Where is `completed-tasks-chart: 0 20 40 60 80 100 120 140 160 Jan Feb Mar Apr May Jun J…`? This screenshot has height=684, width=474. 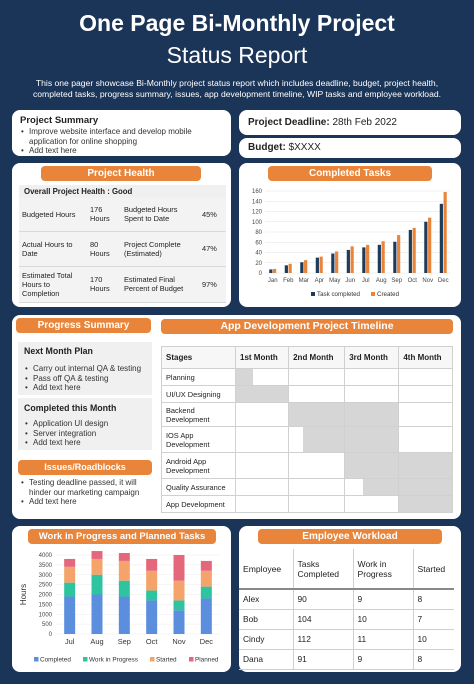
completed-tasks-chart: 0 20 40 60 80 100 120 140 160 Jan Feb Mar Apr May Jun J… is located at coordinates (351, 243).